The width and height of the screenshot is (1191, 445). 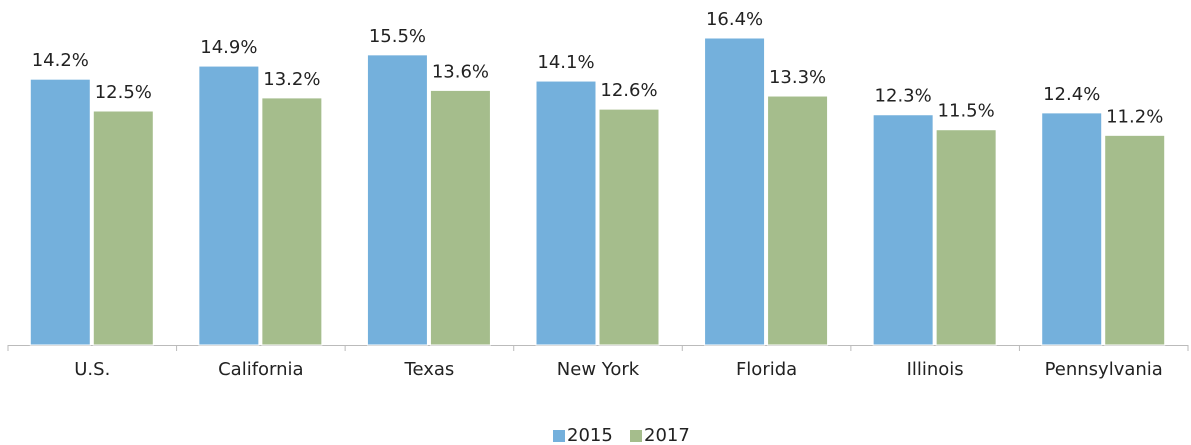 I want to click on data-label: 14.2%, so click(x=60, y=60).